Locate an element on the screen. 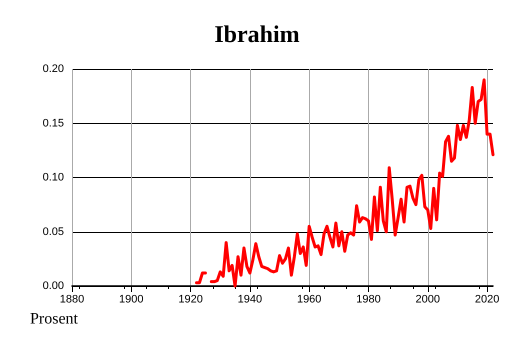 The image size is (514, 343). x-tick-label: 1900 is located at coordinates (131, 300).